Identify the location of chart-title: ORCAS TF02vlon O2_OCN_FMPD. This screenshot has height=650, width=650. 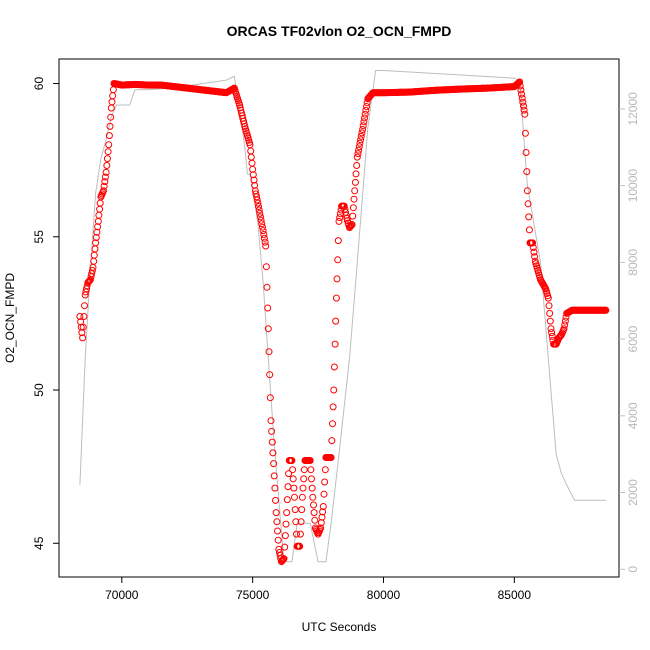
(339, 31).